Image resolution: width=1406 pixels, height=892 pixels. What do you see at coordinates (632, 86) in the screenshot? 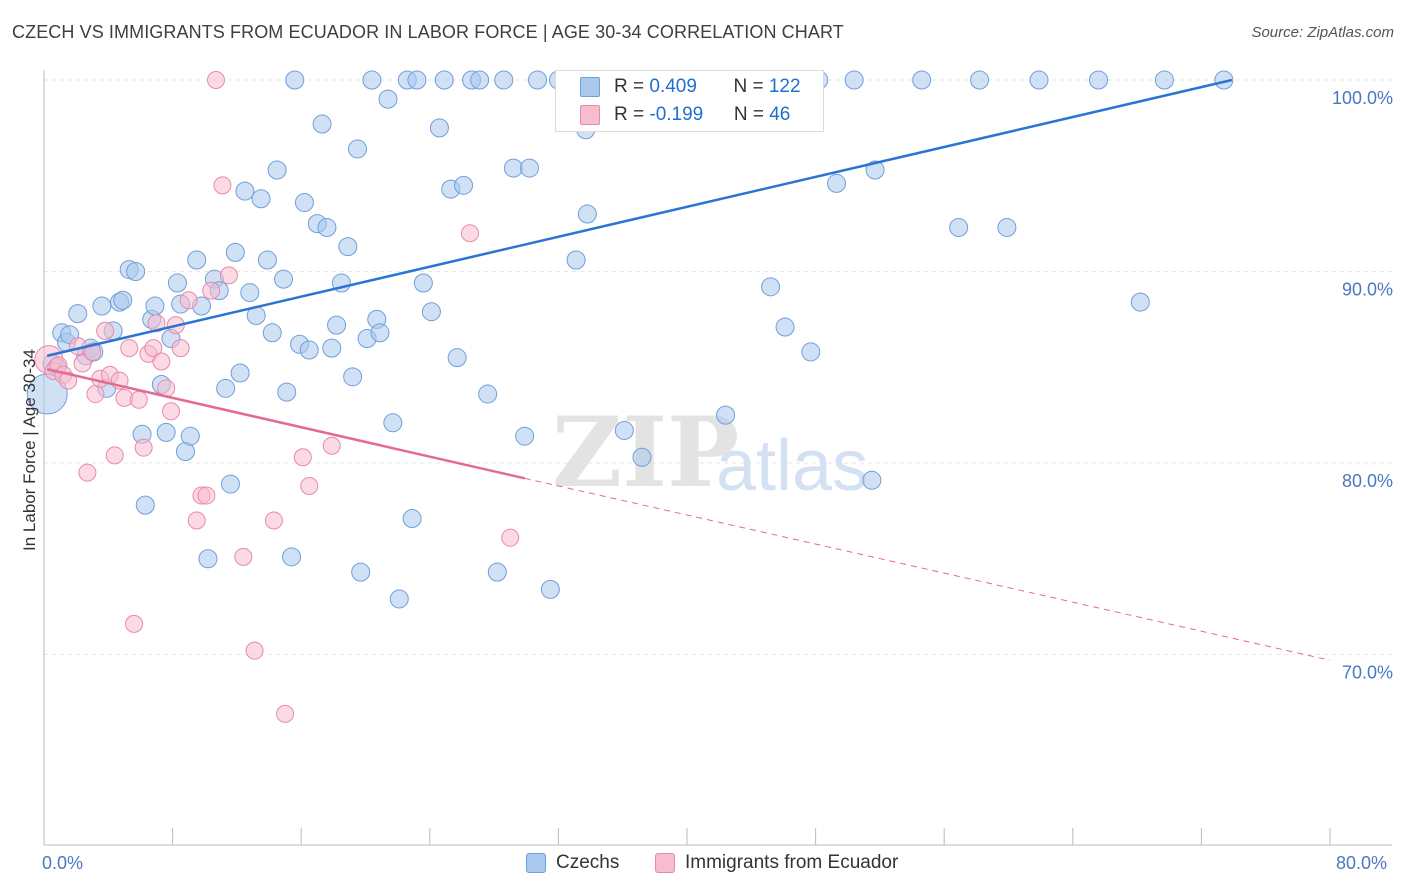
I see `stats-r-label: R =` at bounding box center [632, 86].